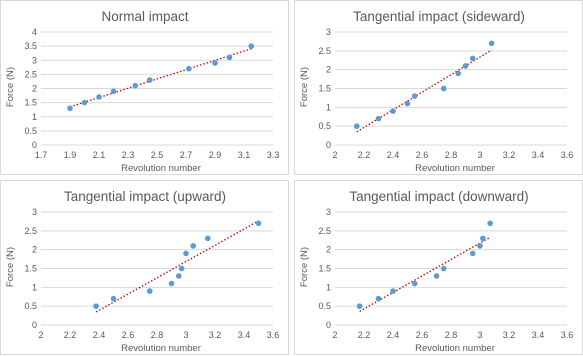 Image resolution: width=583 pixels, height=356 pixels. What do you see at coordinates (215, 155) in the screenshot?
I see `x-tick-label: 2.9` at bounding box center [215, 155].